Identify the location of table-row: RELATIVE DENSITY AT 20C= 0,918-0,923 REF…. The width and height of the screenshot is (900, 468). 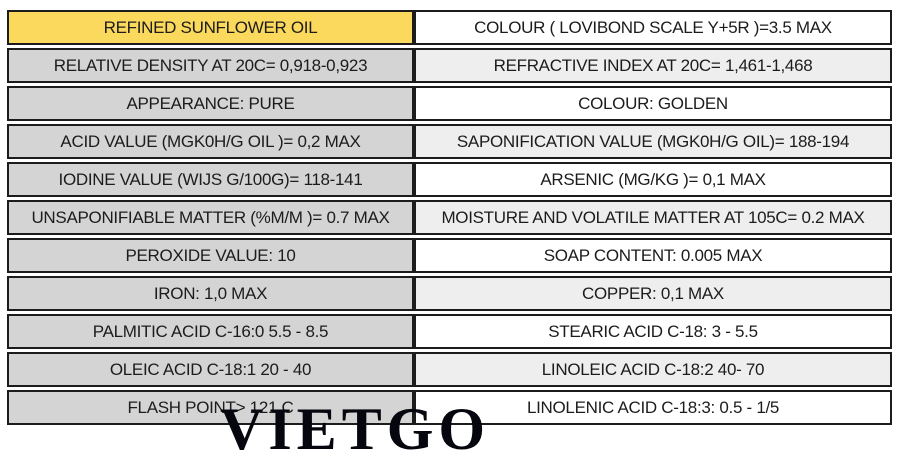
(449, 65).